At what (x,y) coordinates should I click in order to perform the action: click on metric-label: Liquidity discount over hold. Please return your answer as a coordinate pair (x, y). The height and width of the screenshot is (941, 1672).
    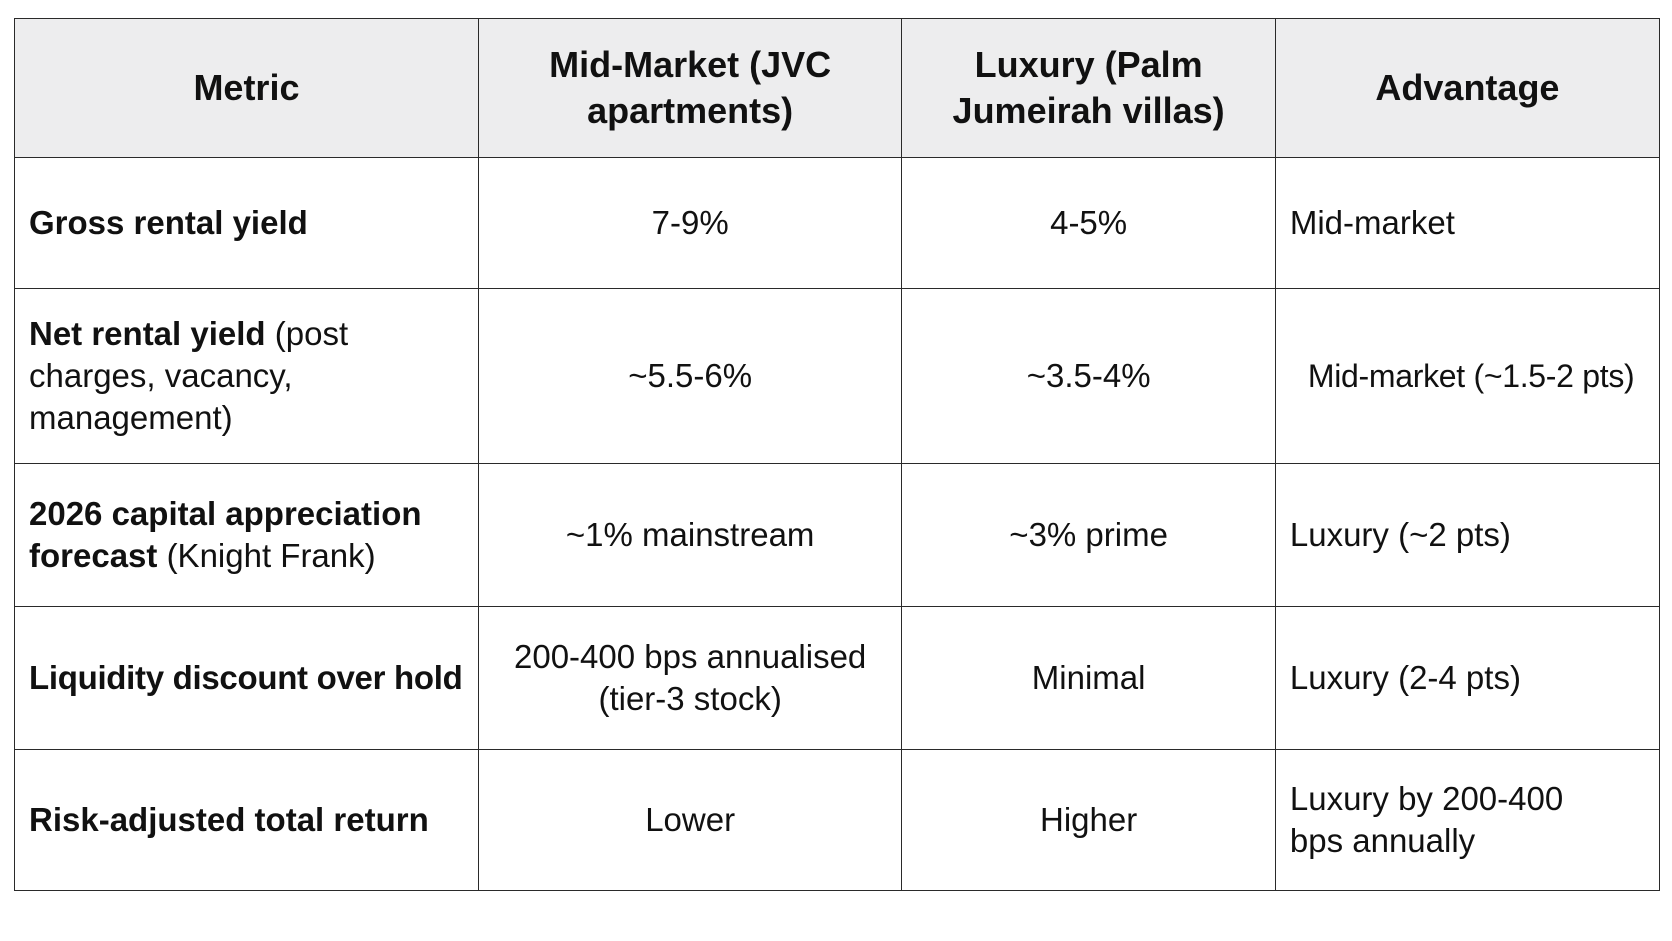
    Looking at the image, I should click on (246, 677).